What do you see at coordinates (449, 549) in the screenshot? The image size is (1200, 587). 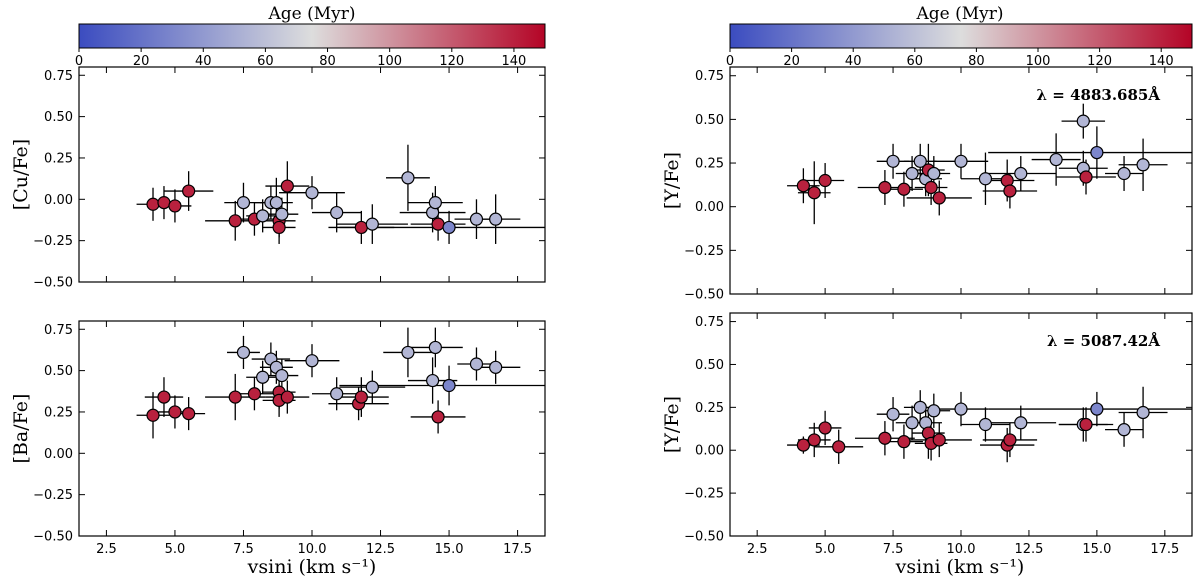 I see `x-tick-label: 15.0` at bounding box center [449, 549].